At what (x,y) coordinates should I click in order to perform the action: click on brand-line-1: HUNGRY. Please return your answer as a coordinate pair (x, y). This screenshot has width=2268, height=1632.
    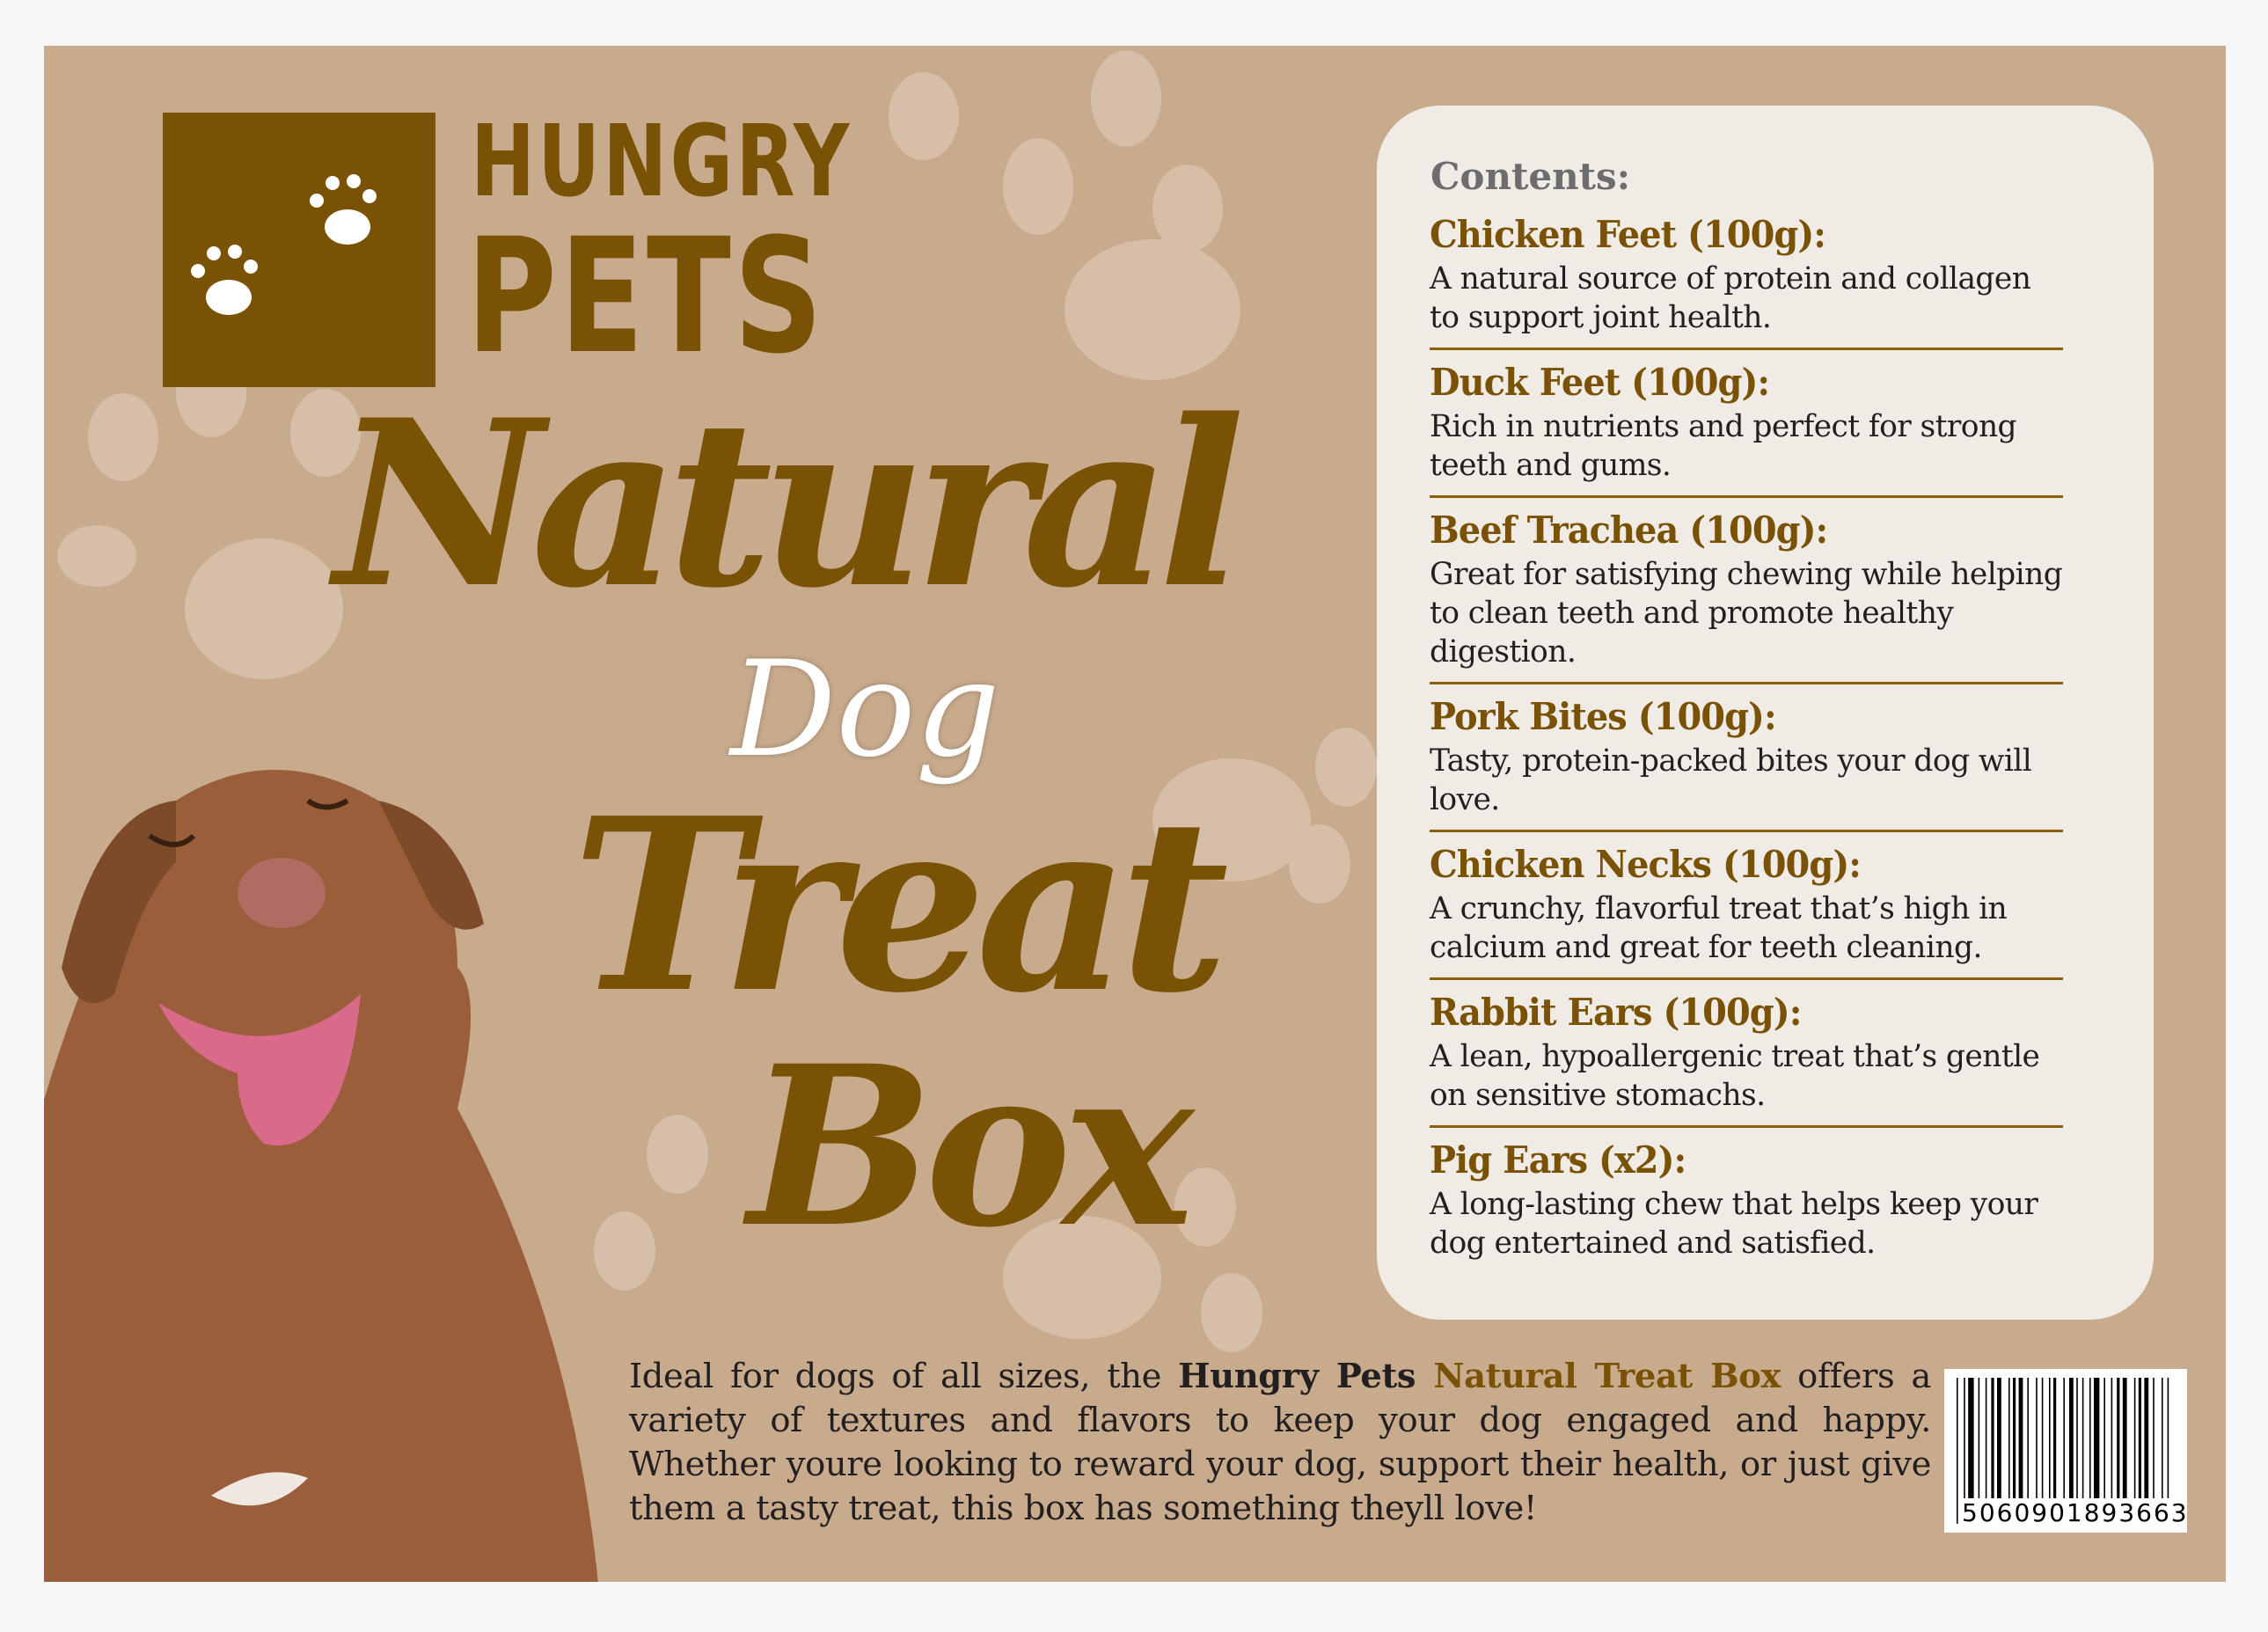
    Looking at the image, I should click on (661, 162).